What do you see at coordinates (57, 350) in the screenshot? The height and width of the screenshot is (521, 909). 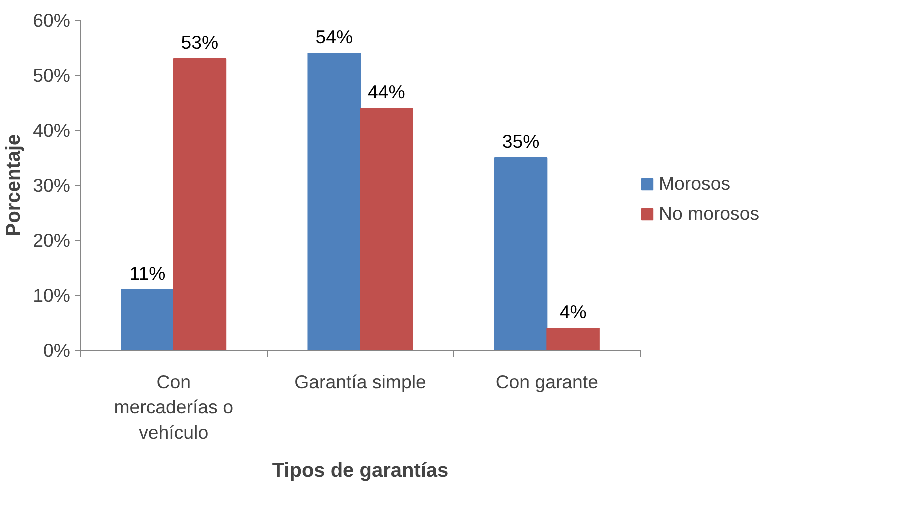 I see `y-tick-label: 0%` at bounding box center [57, 350].